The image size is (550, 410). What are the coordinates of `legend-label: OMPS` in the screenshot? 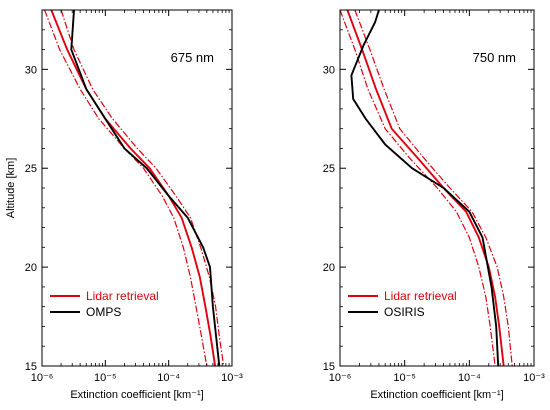 It's located at (103, 312).